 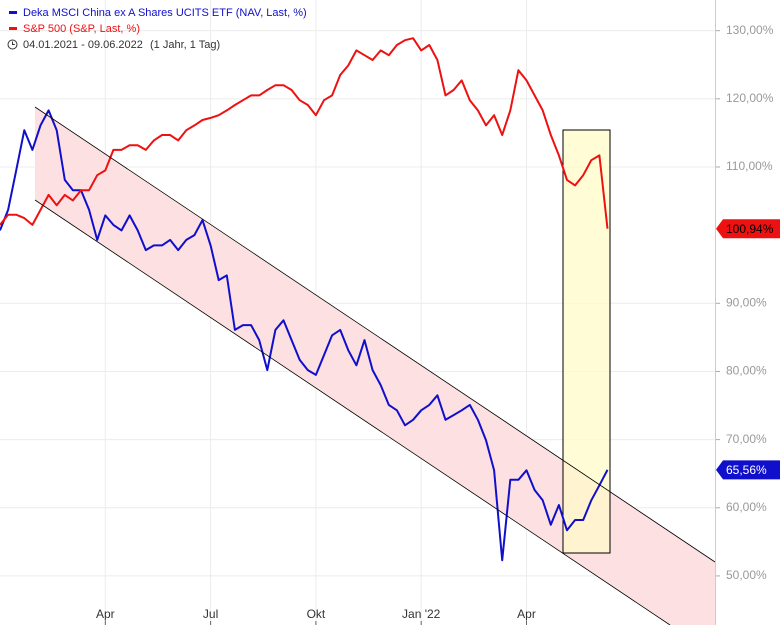 I want to click on legend-label: S&P 500 (S&P, Last, %), so click(x=81, y=29).